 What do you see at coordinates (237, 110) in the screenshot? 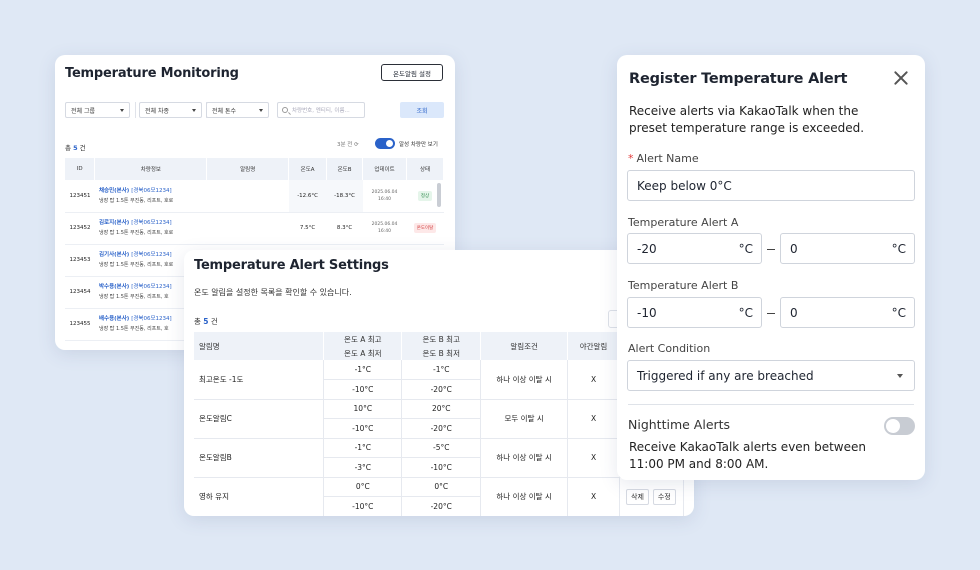
I see `tonnage-filter-select: 전체 톤수` at bounding box center [237, 110].